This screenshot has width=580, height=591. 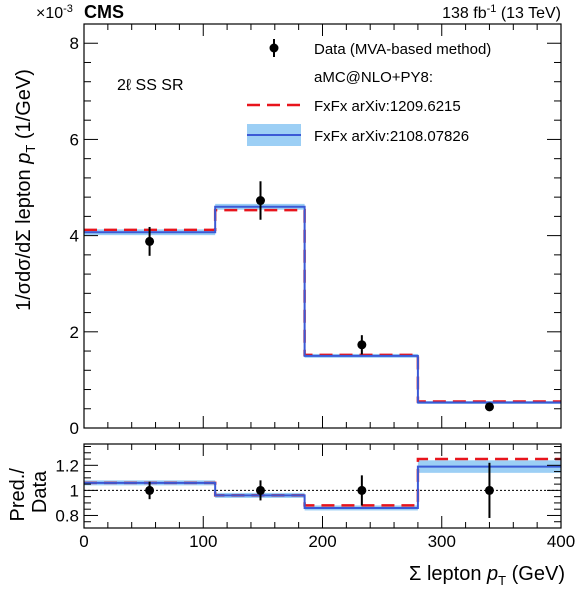 I want to click on main-y-tick-label: 6, so click(x=74, y=139).